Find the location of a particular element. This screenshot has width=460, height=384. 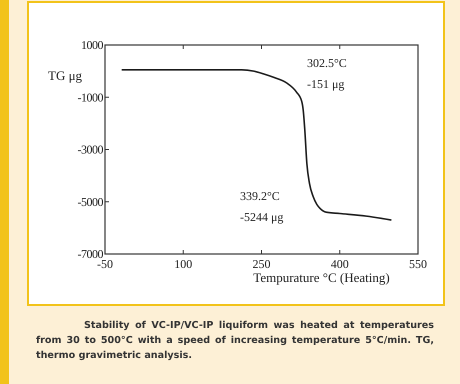

x-tick-label: 400 is located at coordinates (339, 264).